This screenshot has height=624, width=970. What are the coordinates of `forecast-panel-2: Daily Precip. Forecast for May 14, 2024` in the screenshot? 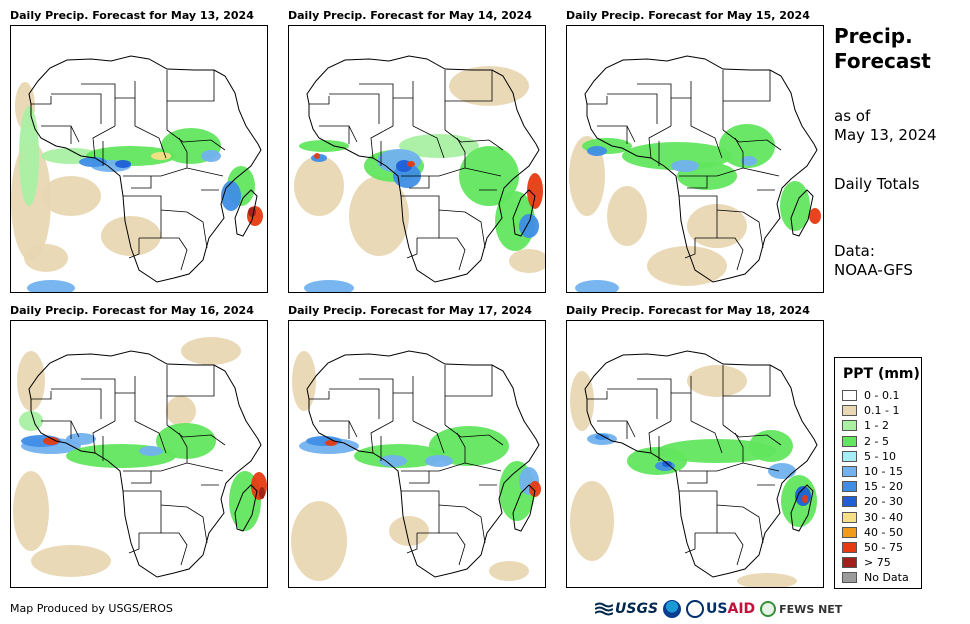 It's located at (417, 151).